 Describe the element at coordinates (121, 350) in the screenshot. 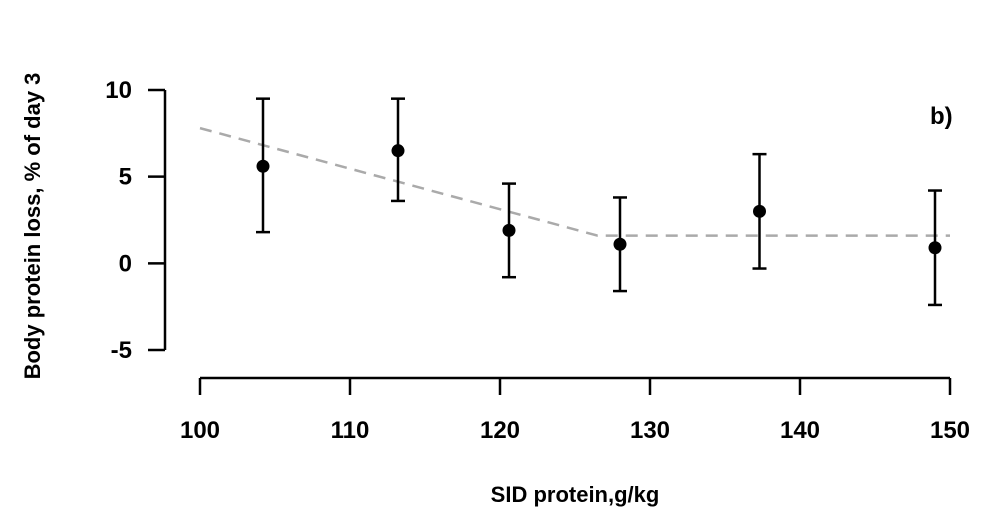

I see `y-tick-label: -5` at that location.